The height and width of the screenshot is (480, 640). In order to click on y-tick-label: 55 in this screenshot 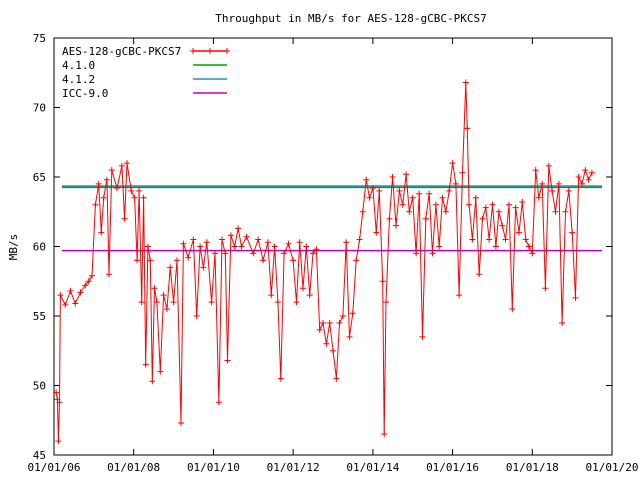, I will do `click(39, 316)`.